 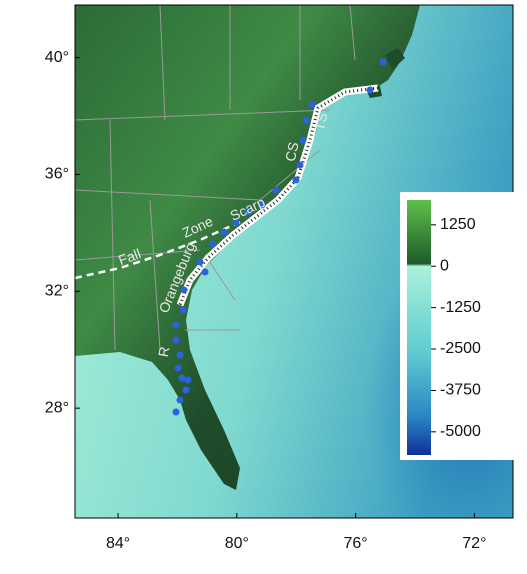 What do you see at coordinates (129, 256) in the screenshot?
I see `map-annotation: Fall` at bounding box center [129, 256].